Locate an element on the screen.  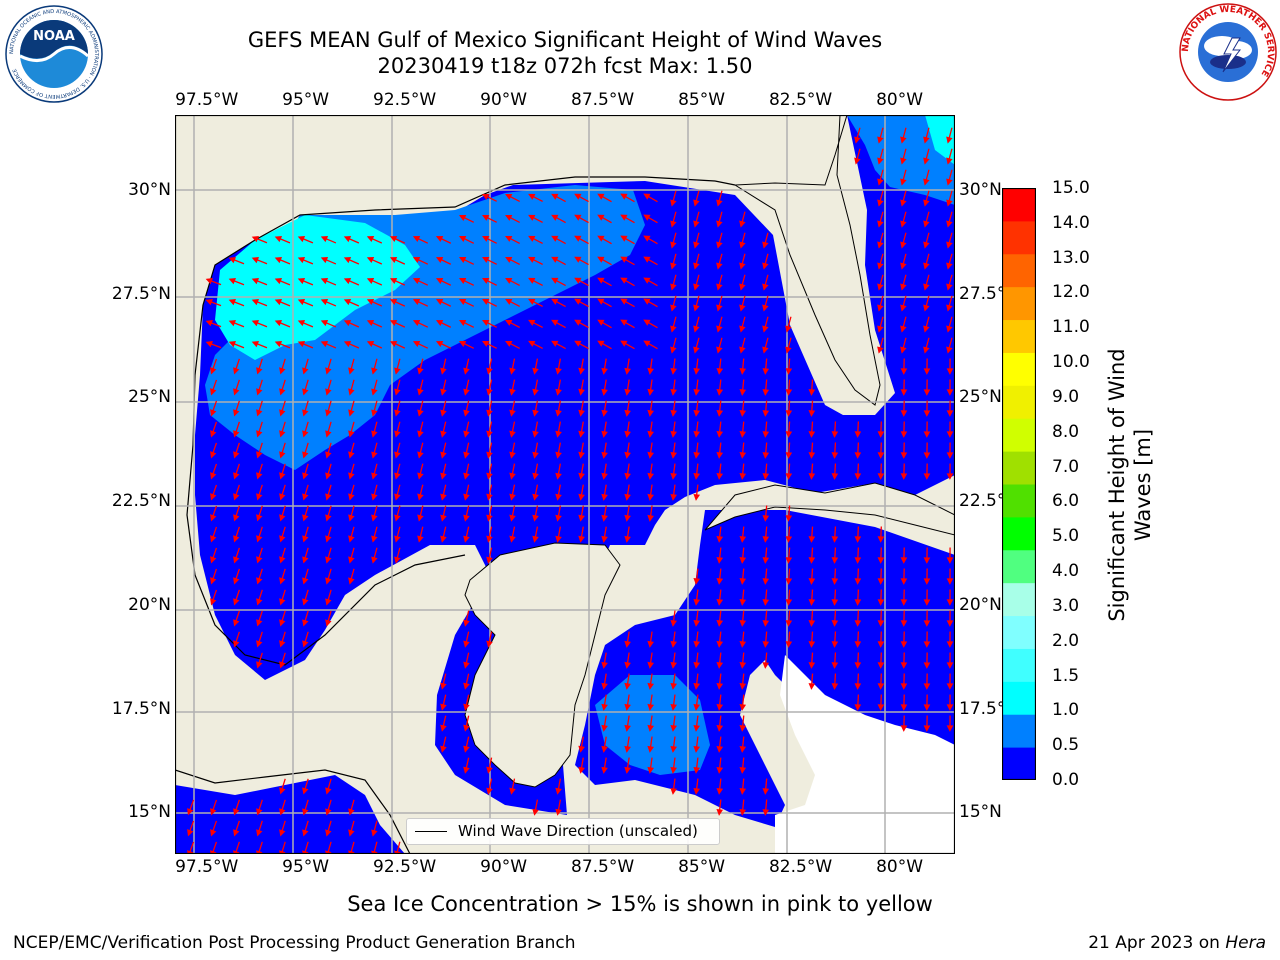
footer-date-text: 21 Apr 2023 on is located at coordinates (1154, 943).